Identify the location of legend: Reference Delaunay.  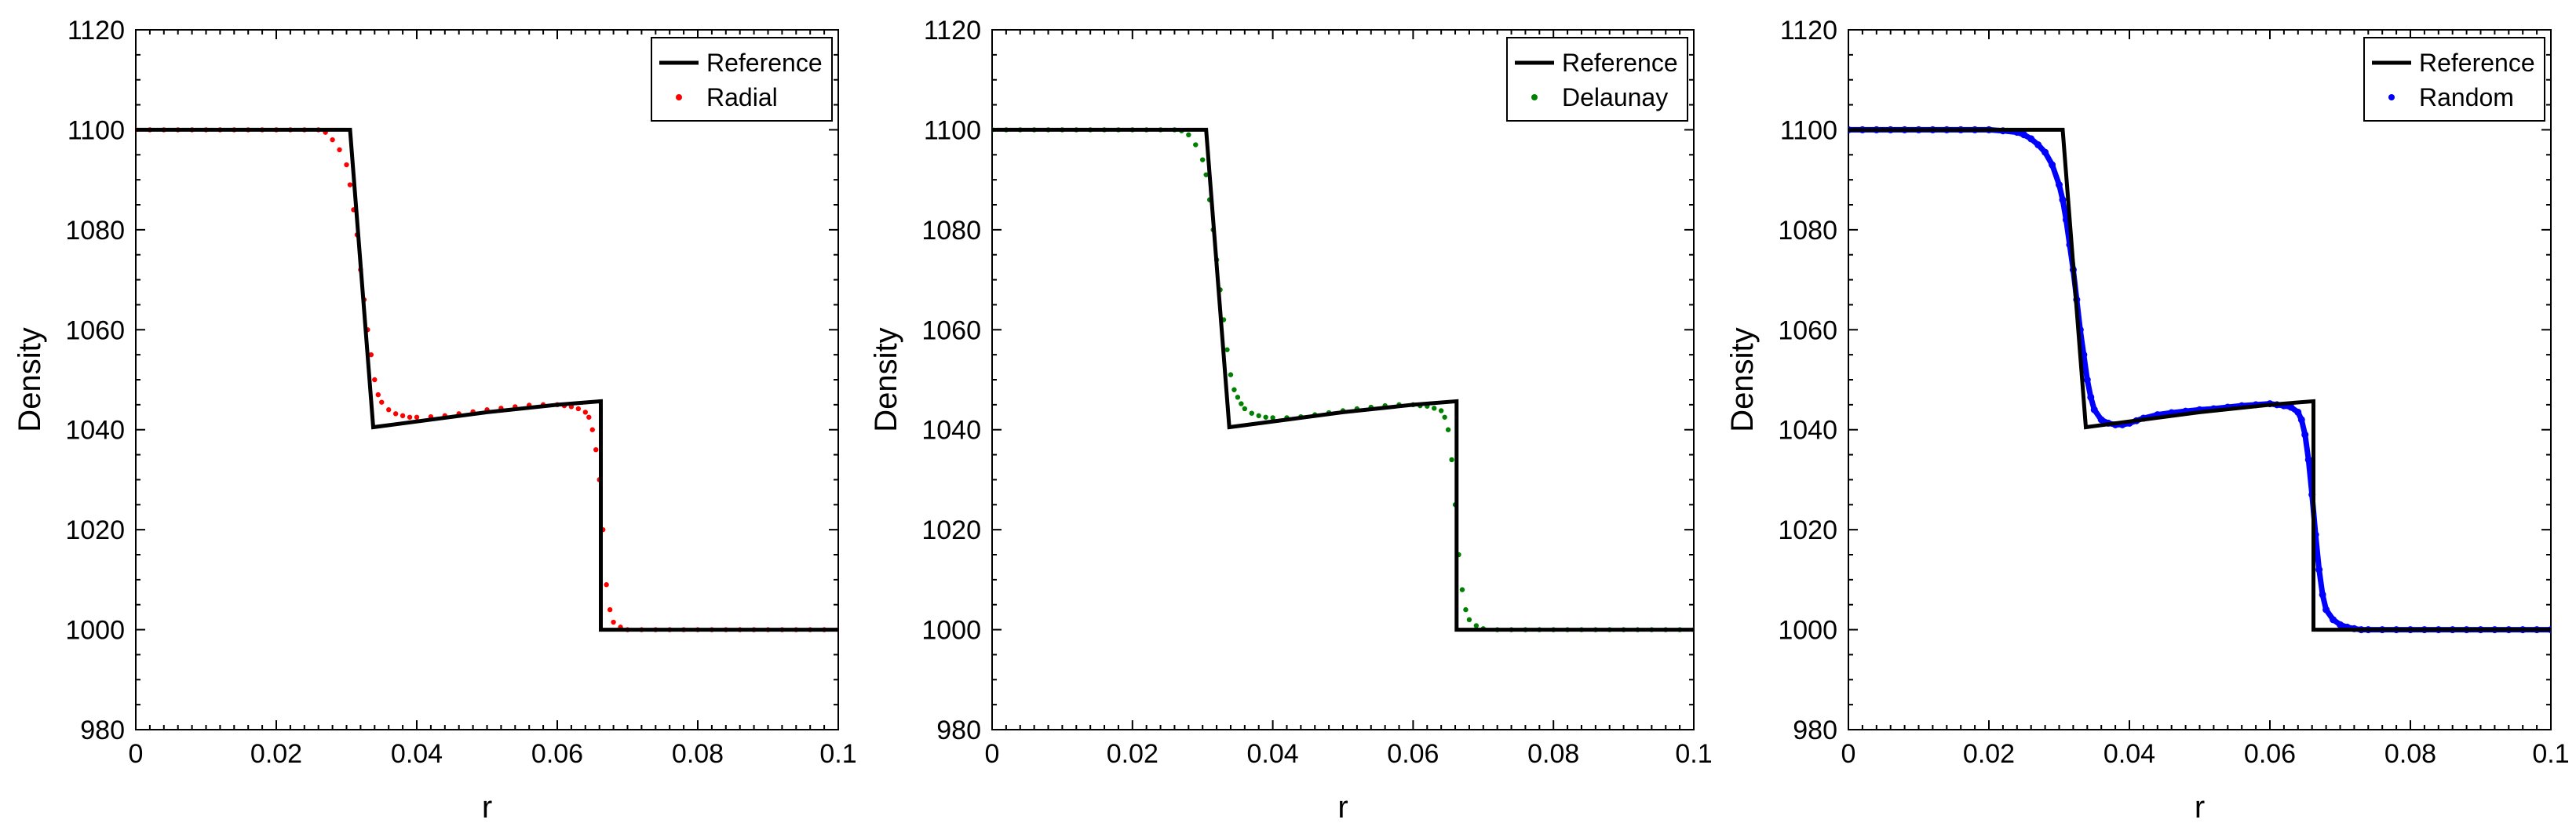
(1597, 79).